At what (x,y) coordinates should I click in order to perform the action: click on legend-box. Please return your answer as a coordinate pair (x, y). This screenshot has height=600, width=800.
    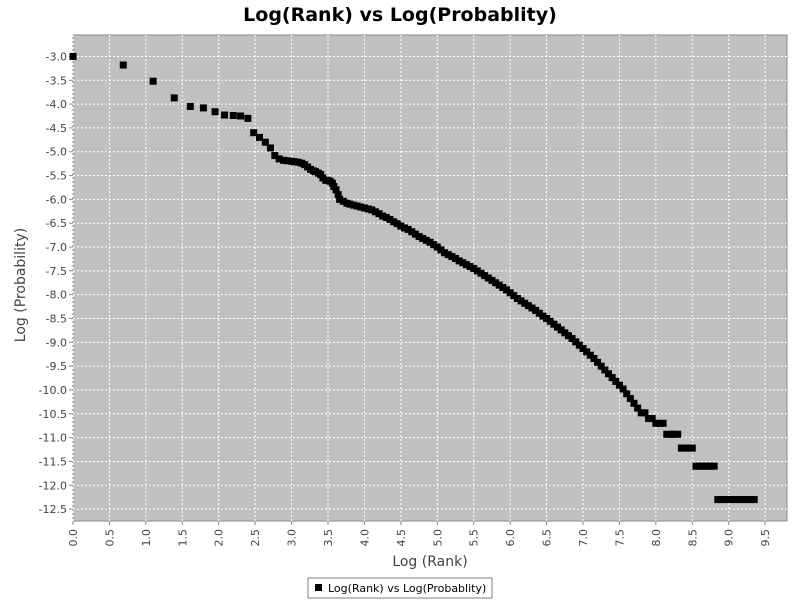
    Looking at the image, I should click on (400, 588).